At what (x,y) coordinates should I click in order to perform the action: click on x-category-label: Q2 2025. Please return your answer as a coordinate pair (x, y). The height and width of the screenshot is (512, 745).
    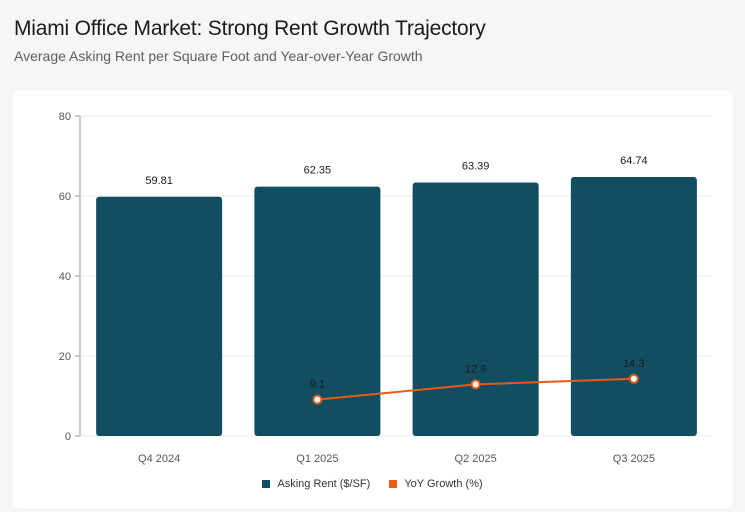
    Looking at the image, I should click on (476, 459).